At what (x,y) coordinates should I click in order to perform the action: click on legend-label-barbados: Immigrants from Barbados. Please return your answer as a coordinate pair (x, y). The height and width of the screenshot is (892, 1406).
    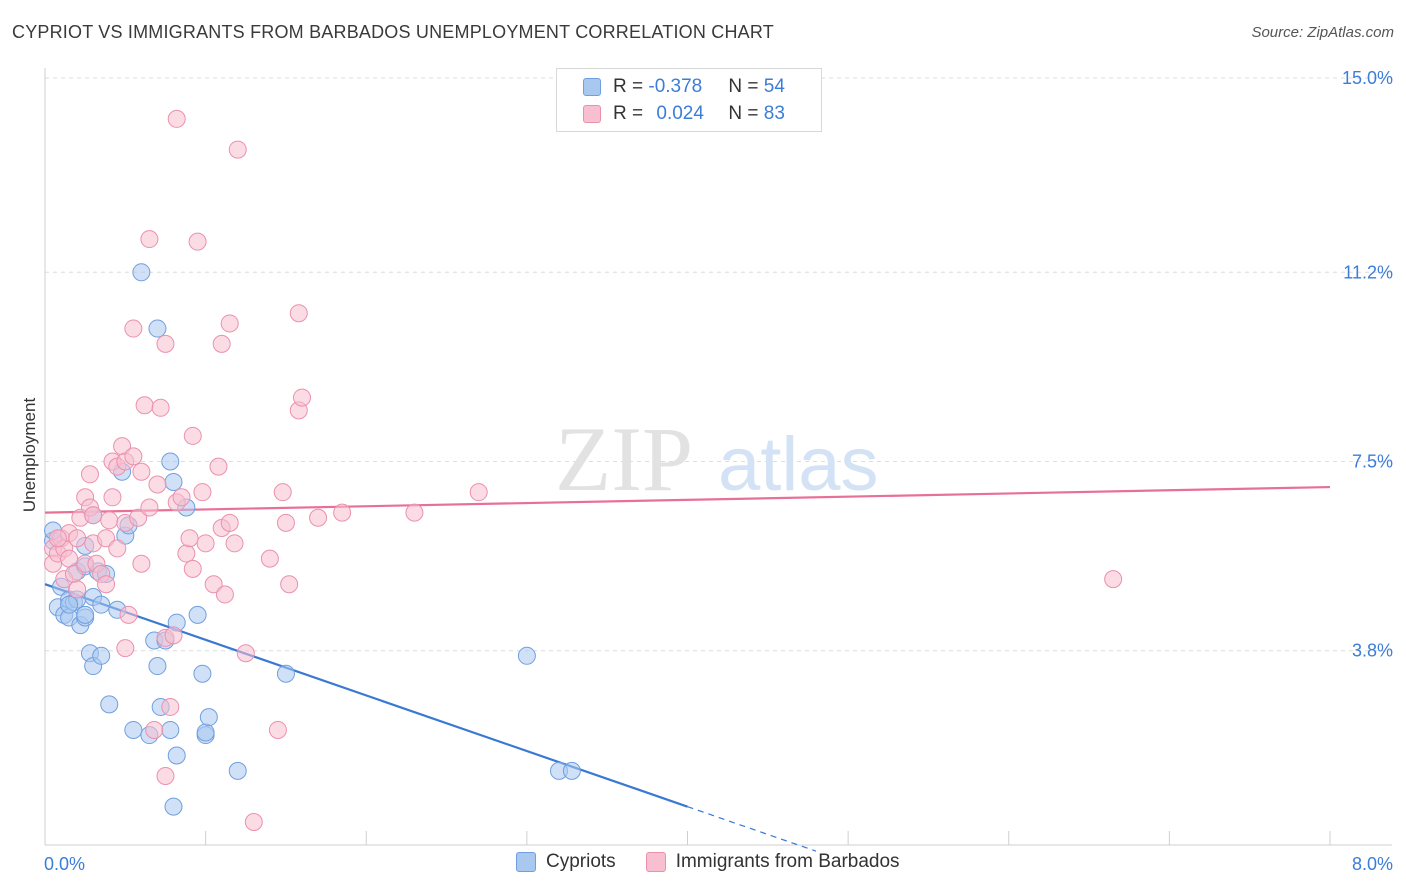
    Looking at the image, I should click on (787, 861).